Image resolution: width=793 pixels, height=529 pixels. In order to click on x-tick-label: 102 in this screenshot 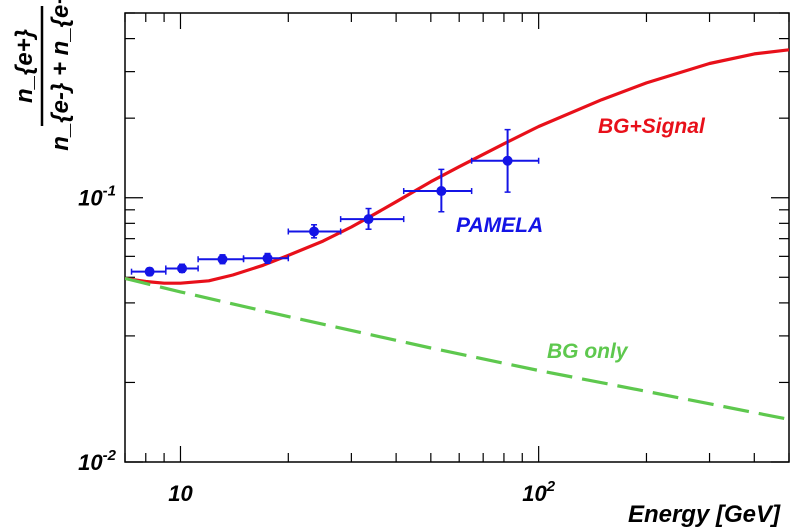, I will do `click(538, 492)`.